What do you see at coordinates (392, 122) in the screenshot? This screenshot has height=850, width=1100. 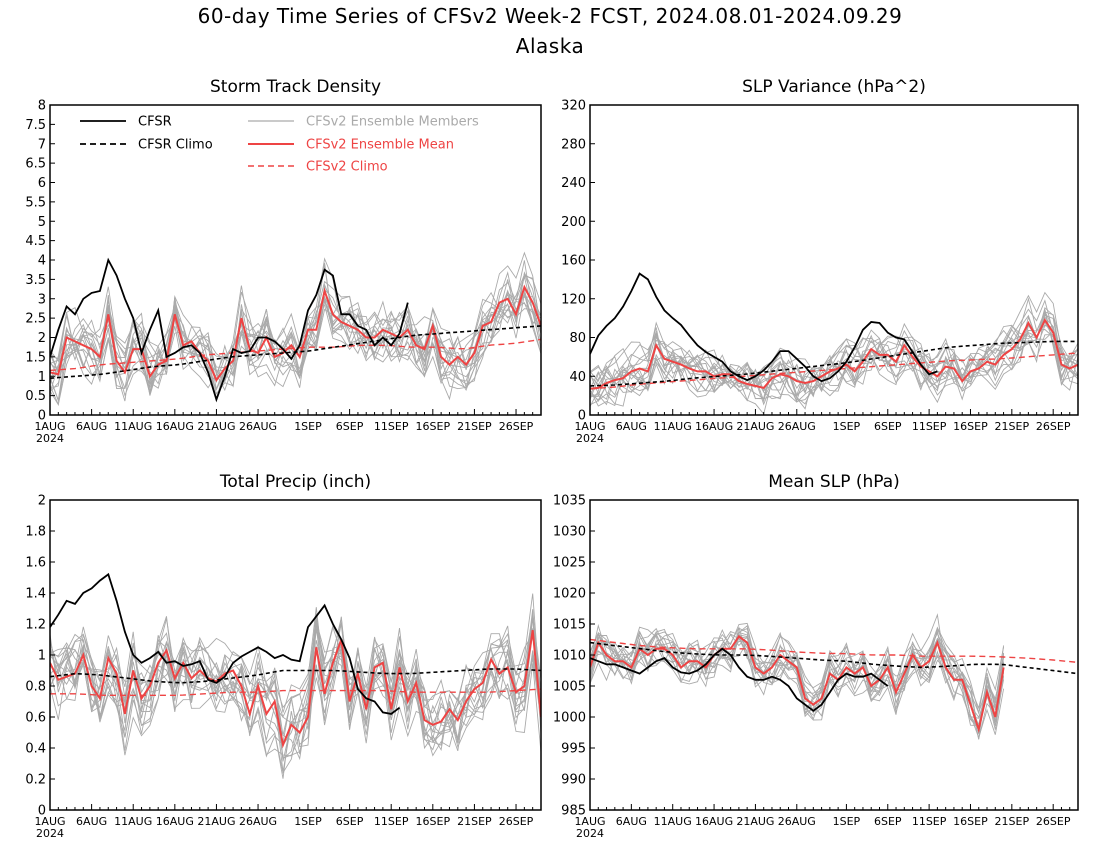 I see `legend-label: CFSv2 Ensemble Members` at bounding box center [392, 122].